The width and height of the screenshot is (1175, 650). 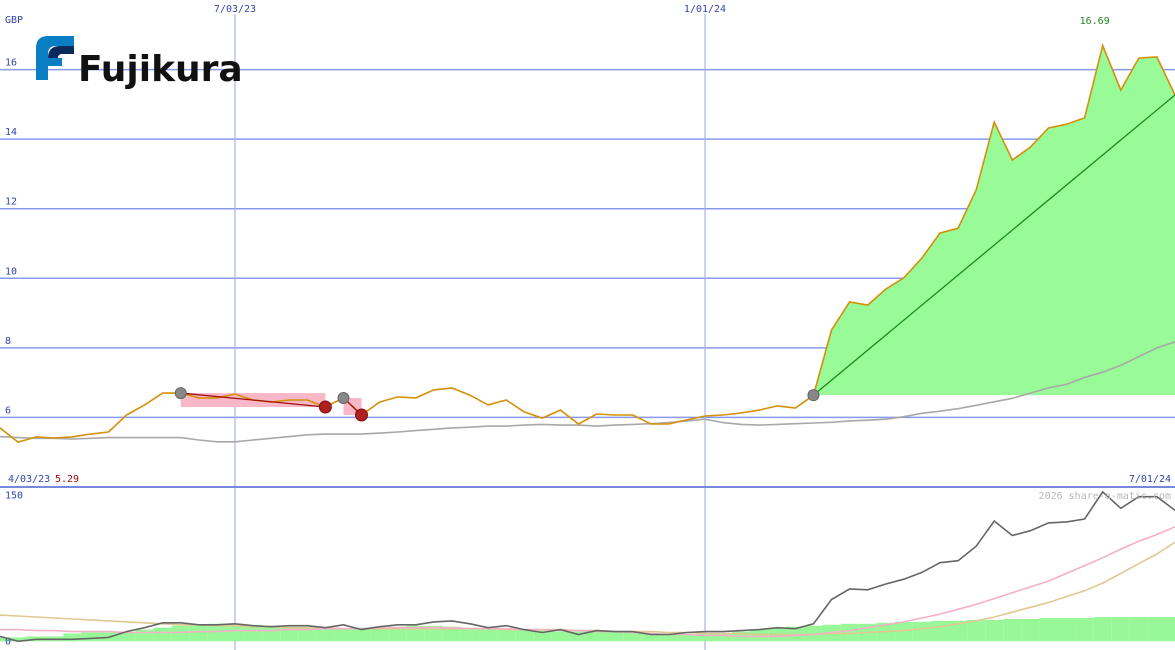 I want to click on y-tick-label: 16, so click(x=11, y=63).